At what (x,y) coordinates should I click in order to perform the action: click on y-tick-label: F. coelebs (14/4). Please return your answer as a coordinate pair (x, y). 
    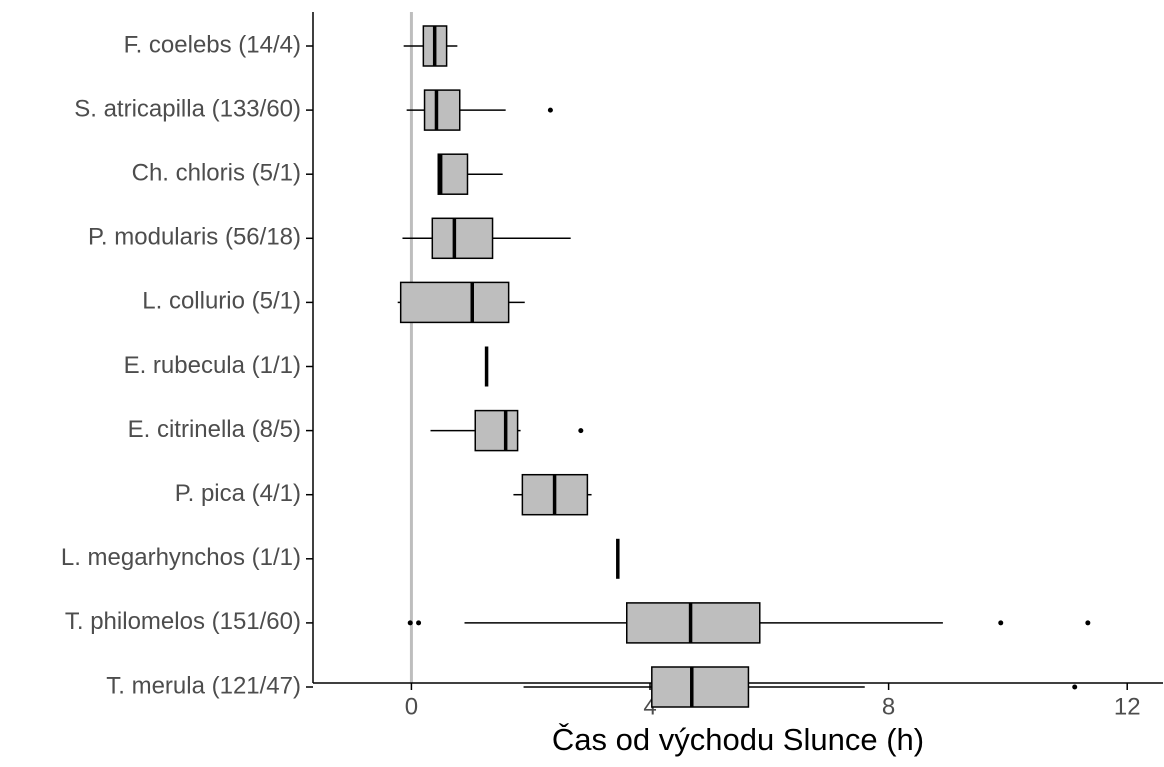
    Looking at the image, I should click on (212, 44).